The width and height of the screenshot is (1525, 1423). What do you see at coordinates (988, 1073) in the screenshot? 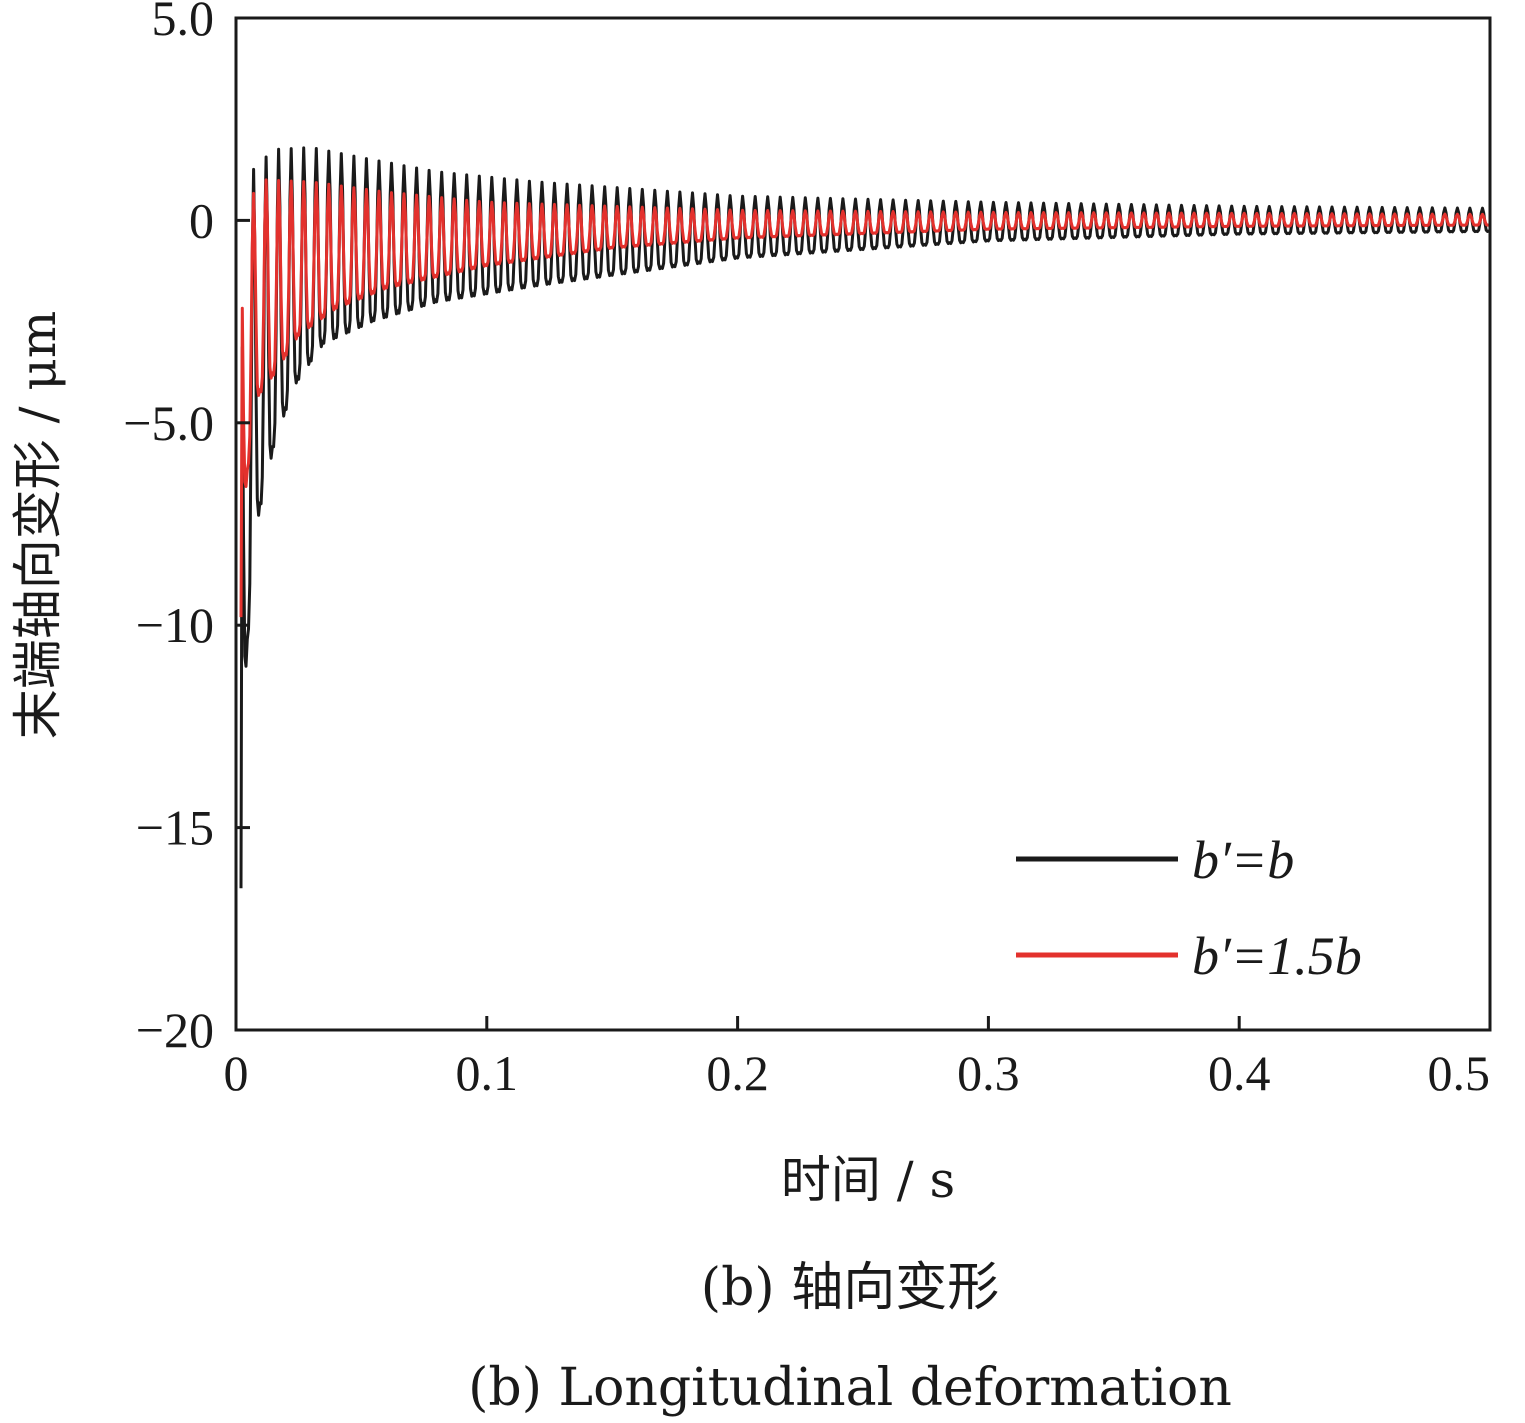
I see `x-tick-label: 0.3` at bounding box center [988, 1073].